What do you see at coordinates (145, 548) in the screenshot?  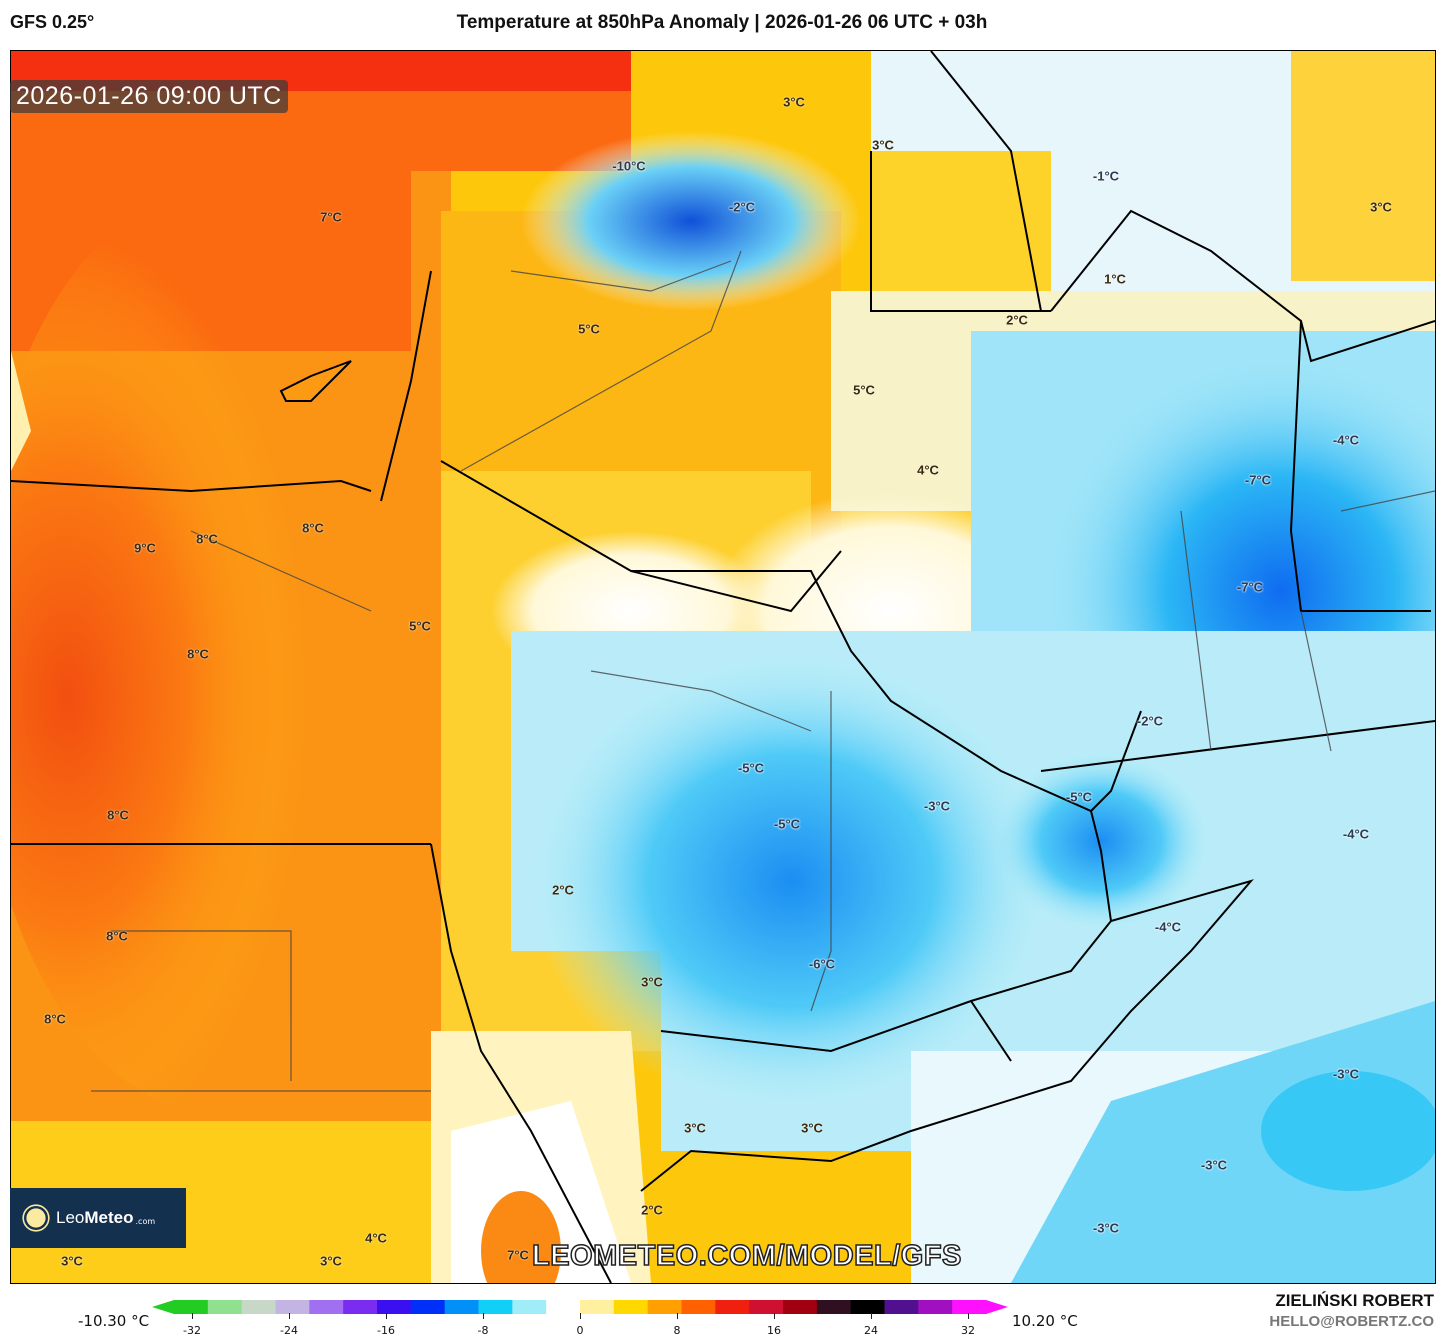 I see `temperature-label: 9°C` at bounding box center [145, 548].